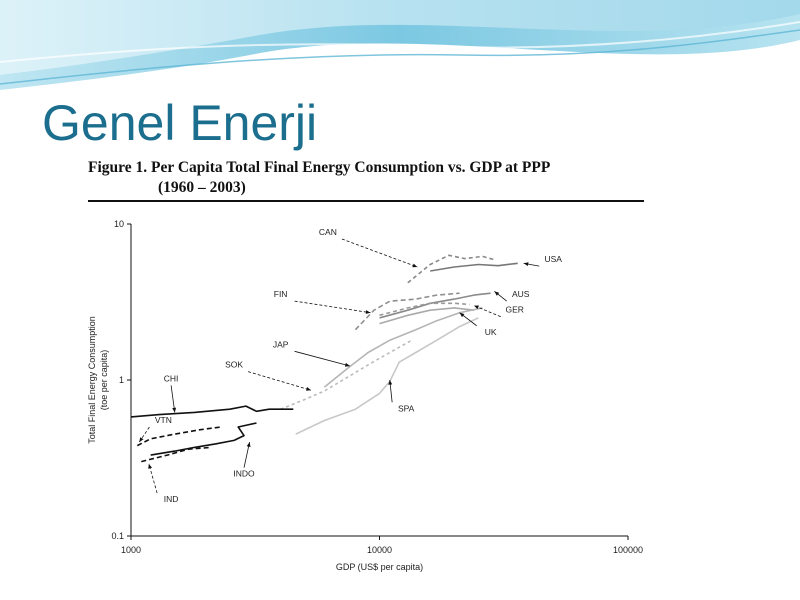  What do you see at coordinates (248, 444) in the screenshot?
I see `series-arrowhead-indo` at bounding box center [248, 444].